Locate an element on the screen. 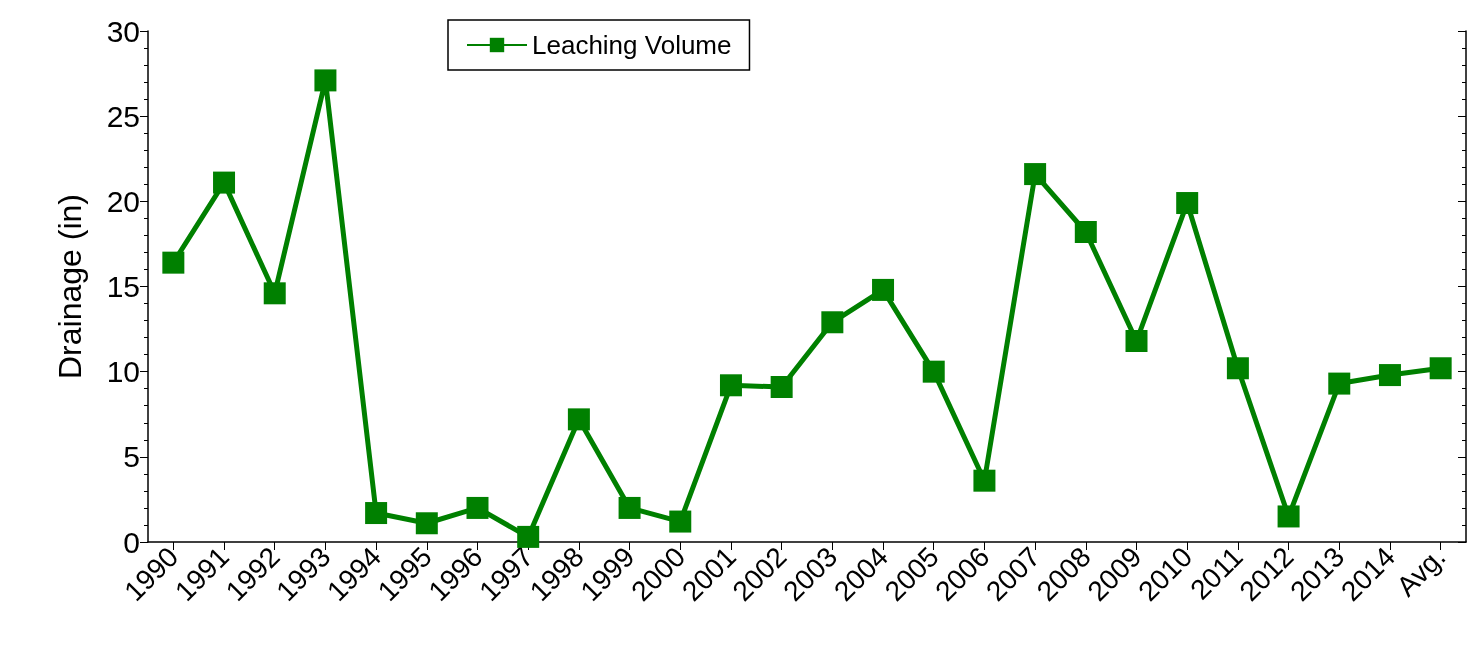 The image size is (1480, 664). y-tick-label: 15 is located at coordinates (123, 286).